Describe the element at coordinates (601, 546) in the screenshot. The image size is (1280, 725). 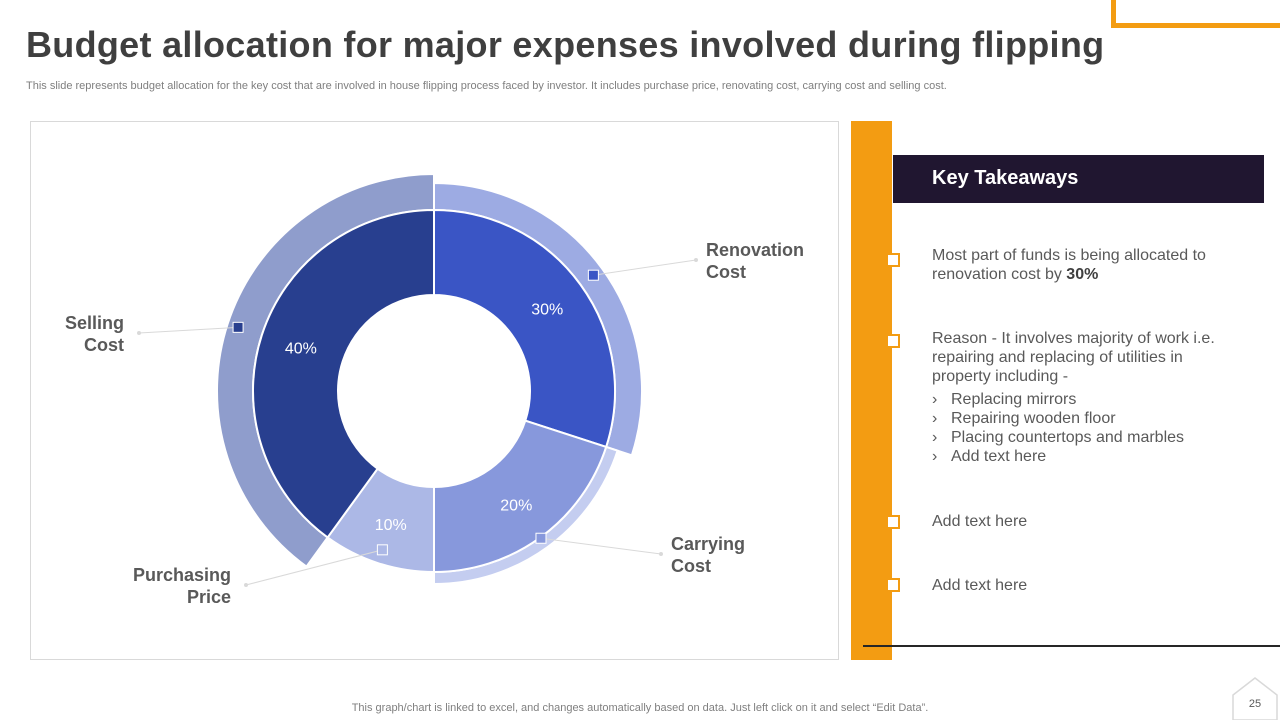
I see `leader-line-carrying-cost` at that location.